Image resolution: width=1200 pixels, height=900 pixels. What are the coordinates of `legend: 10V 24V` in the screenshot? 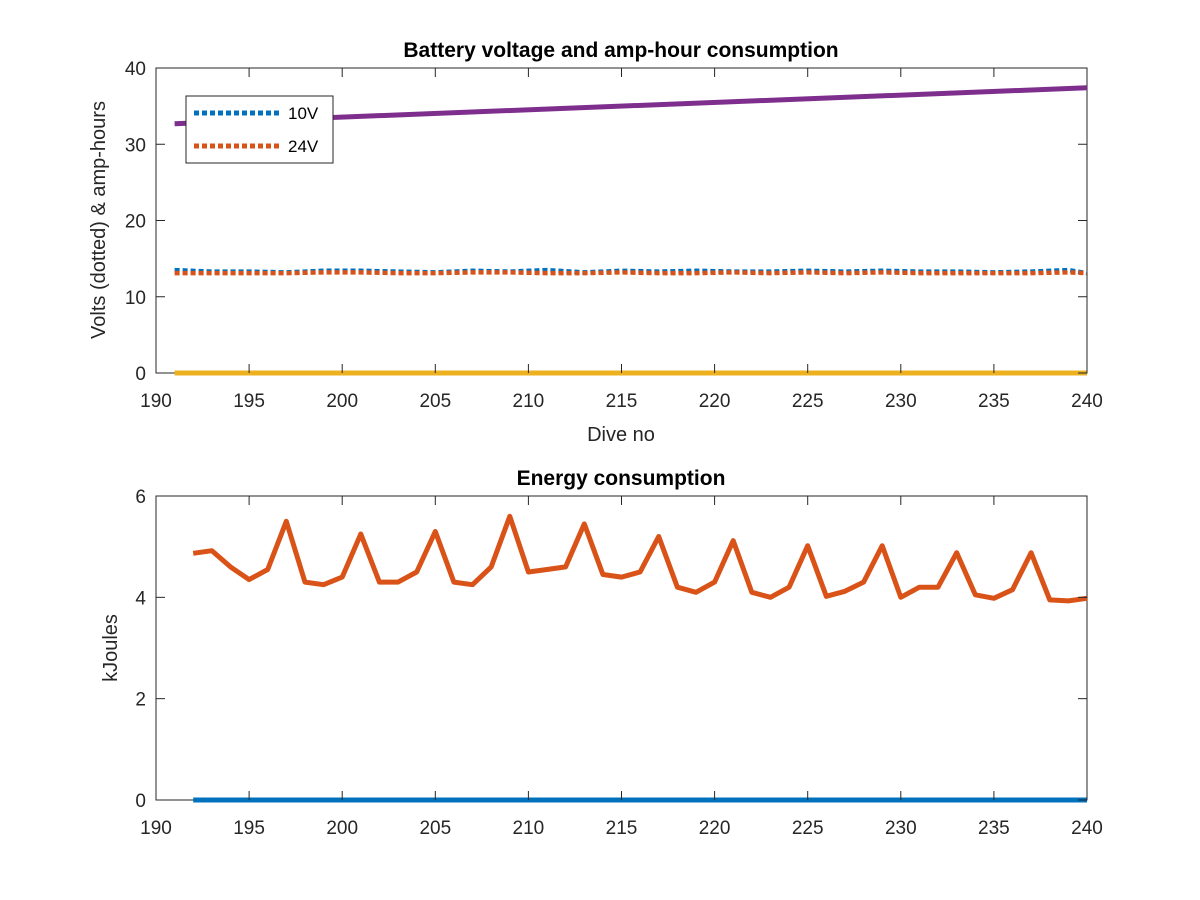 It's located at (259, 129).